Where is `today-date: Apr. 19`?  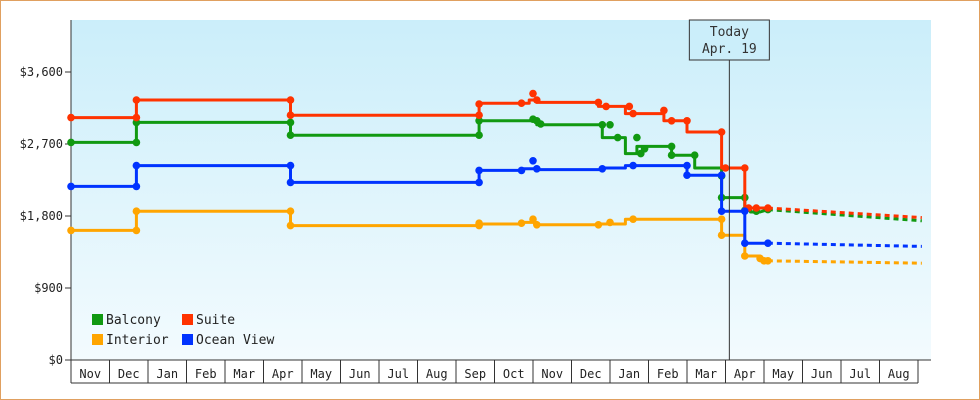 today-date: Apr. 19 is located at coordinates (729, 49).